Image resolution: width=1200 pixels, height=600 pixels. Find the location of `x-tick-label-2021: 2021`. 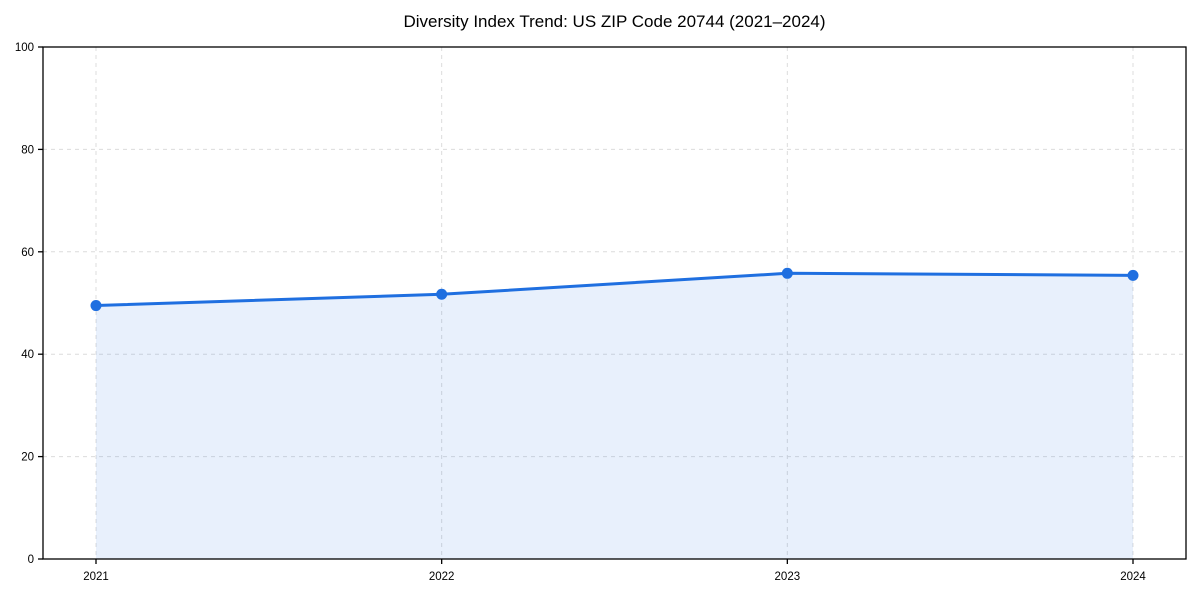

x-tick-label-2021: 2021 is located at coordinates (96, 577).